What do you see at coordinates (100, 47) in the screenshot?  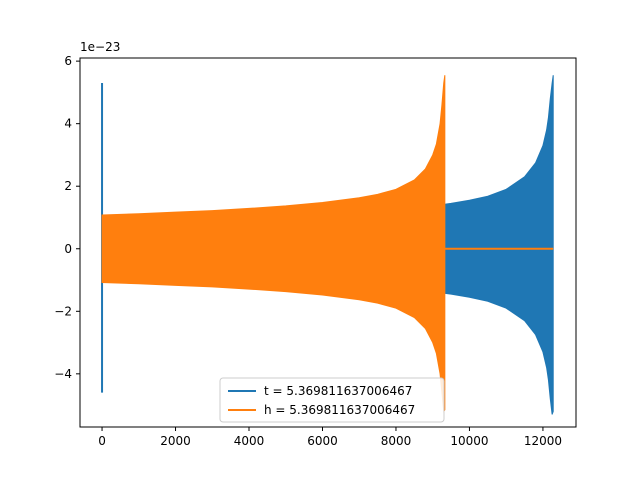 I see `y-offset-label: 1e−23` at bounding box center [100, 47].